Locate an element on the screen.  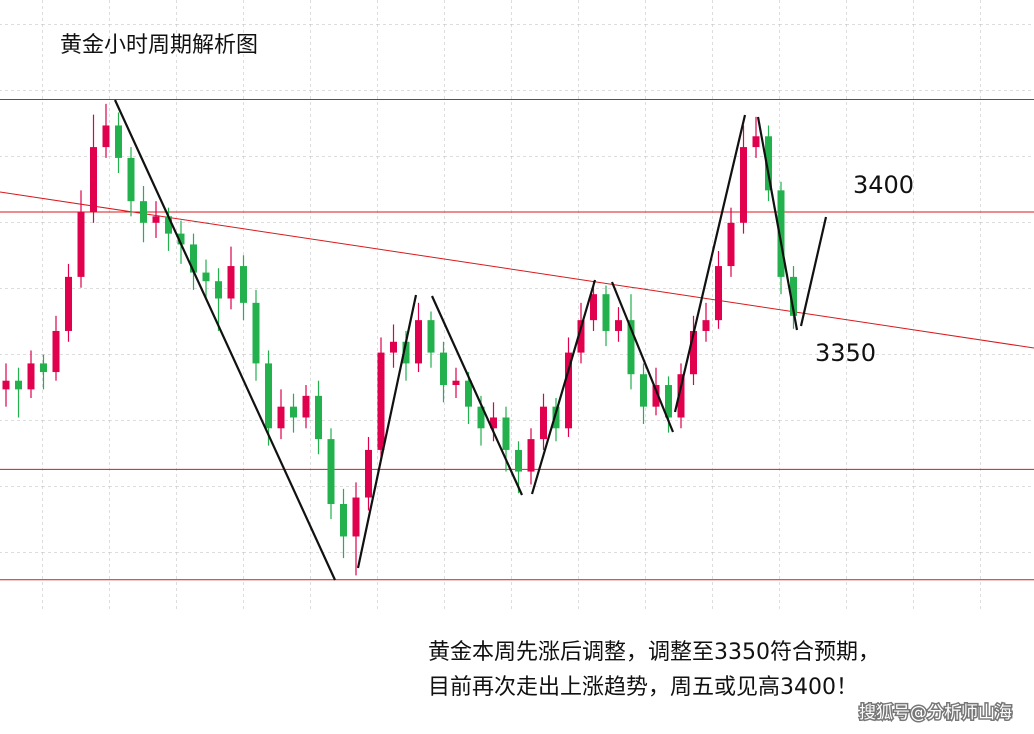
annotation: 目前再次走出上涨趋势，周五或见高3400！ is located at coordinates (643, 687).